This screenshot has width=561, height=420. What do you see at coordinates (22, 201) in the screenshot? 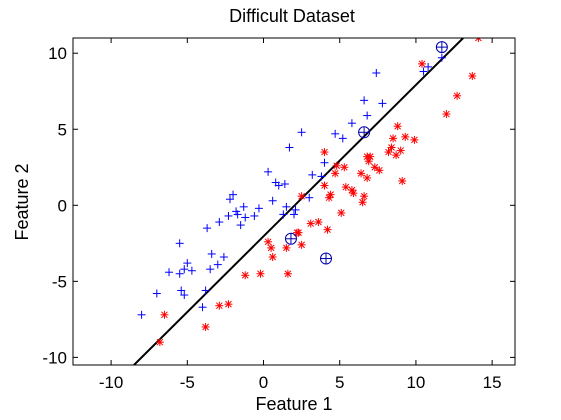
I see `y-axis-label: Feature 2` at bounding box center [22, 201].